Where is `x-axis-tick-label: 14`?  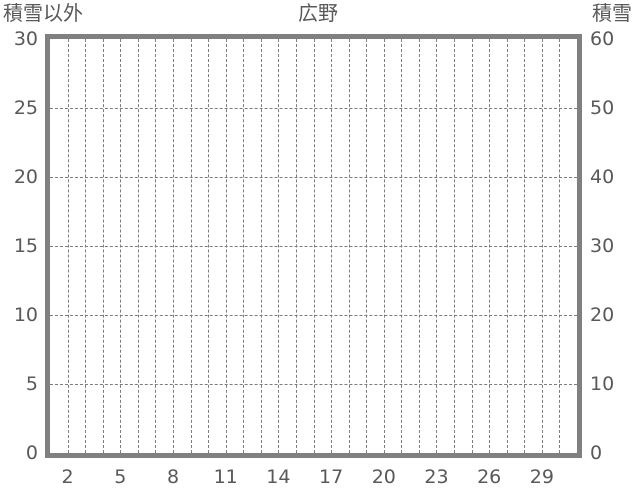
x-axis-tick-label: 14 is located at coordinates (278, 477).